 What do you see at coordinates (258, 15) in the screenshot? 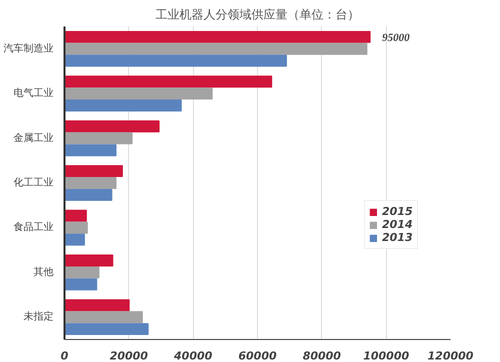
I see `chart-title: 工业机器人分领域供应量（单位：台）` at bounding box center [258, 15].